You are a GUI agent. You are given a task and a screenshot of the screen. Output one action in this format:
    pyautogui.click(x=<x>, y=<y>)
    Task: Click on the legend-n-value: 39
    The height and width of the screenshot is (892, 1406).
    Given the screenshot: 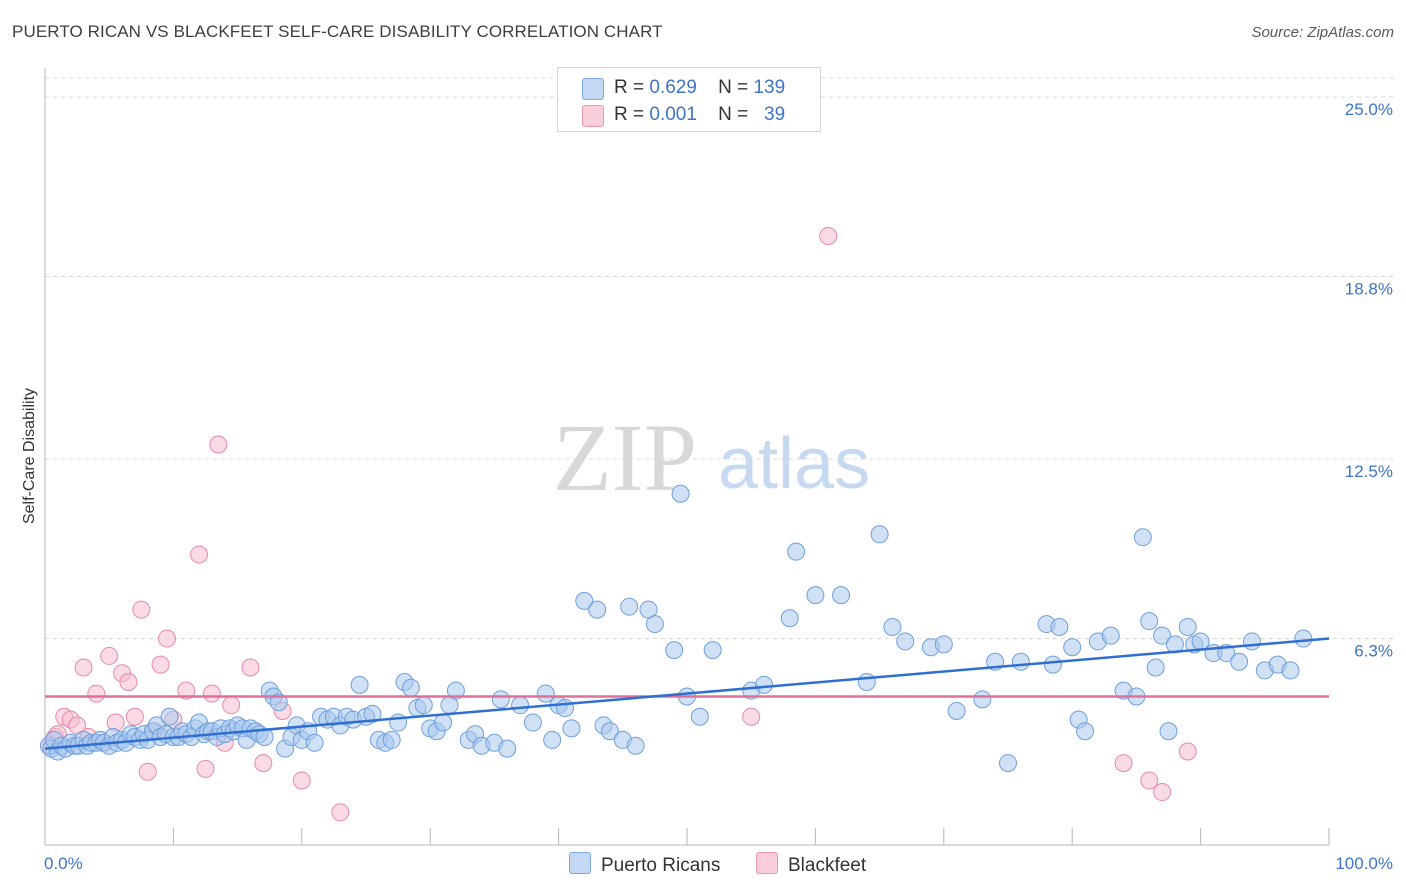 What is the action you would take?
    pyautogui.click(x=775, y=114)
    